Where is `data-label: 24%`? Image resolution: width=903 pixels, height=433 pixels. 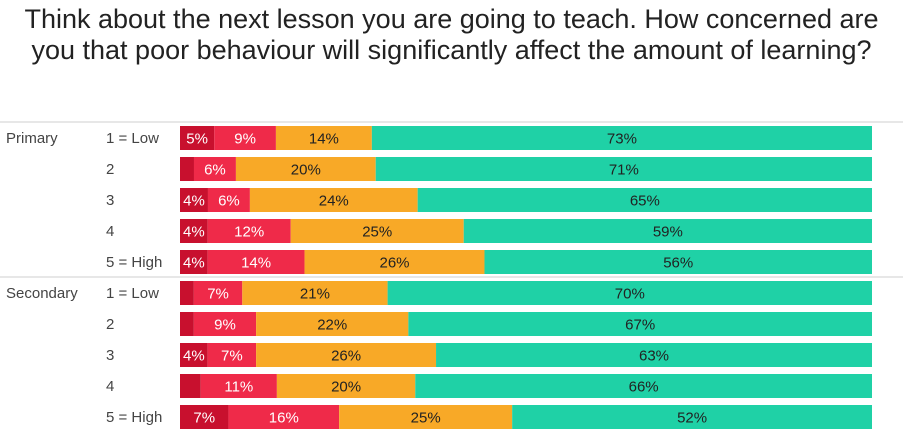
data-label: 24% is located at coordinates (334, 201).